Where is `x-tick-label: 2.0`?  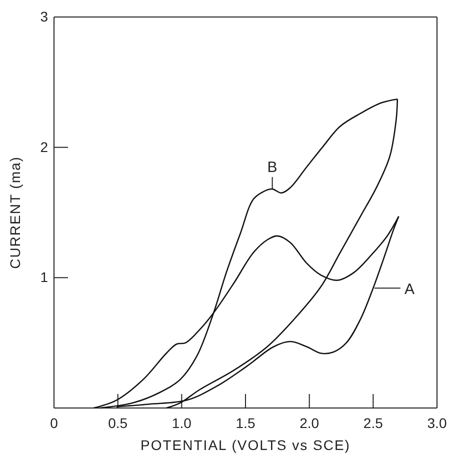
x-tick-label: 2.0 is located at coordinates (310, 422).